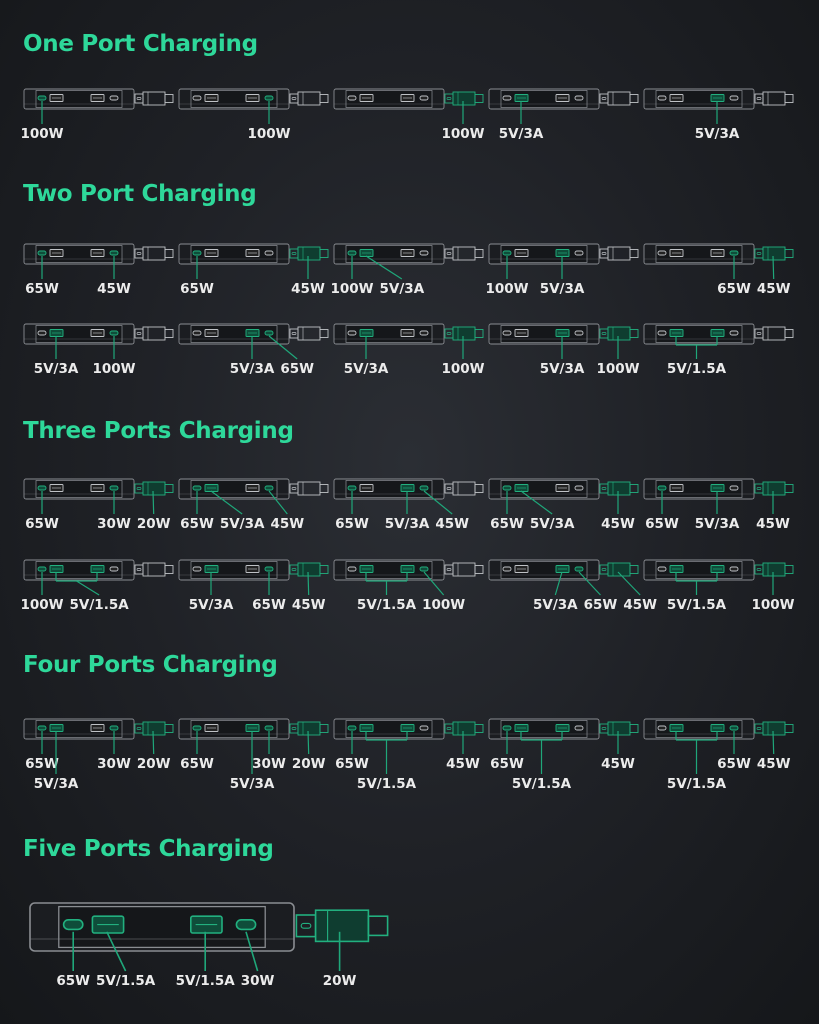 This screenshot has width=819, height=1024. What do you see at coordinates (253, 350) in the screenshot?
I see `charging-diagram: 5V/3A 65W` at bounding box center [253, 350].